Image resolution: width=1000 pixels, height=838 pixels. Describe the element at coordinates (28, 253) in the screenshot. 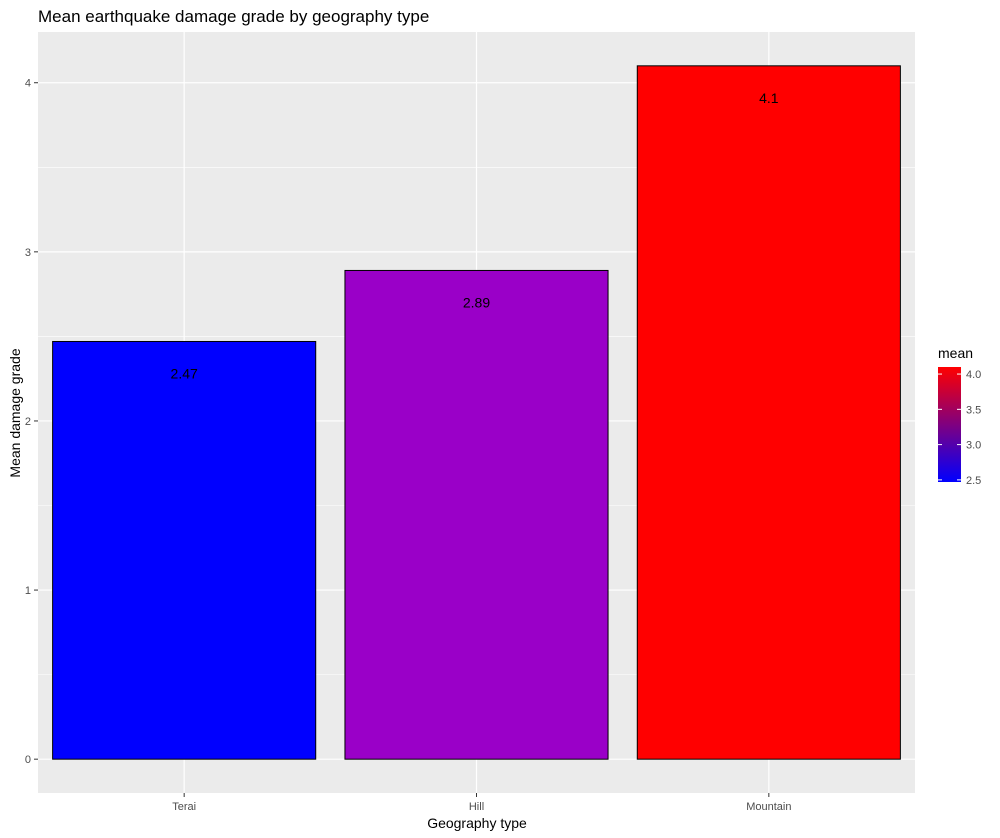

I see `y-tick-label: 3` at that location.